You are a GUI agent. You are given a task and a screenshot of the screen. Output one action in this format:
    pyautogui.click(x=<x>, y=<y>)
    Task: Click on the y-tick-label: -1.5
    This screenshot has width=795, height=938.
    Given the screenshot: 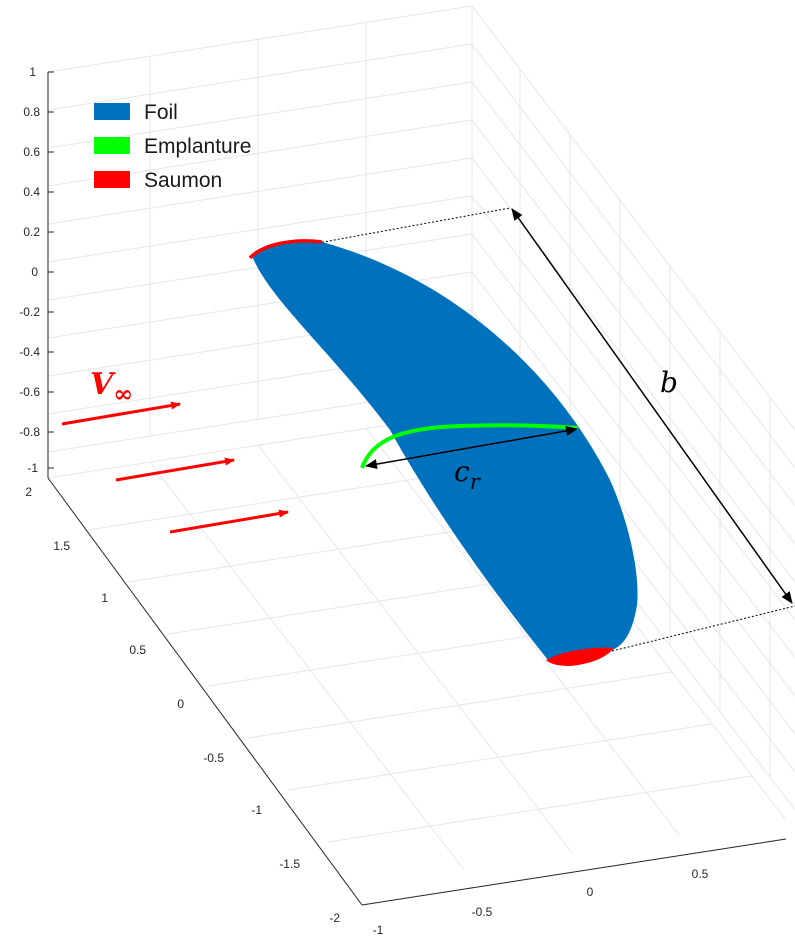 What is the action you would take?
    pyautogui.click(x=289, y=864)
    